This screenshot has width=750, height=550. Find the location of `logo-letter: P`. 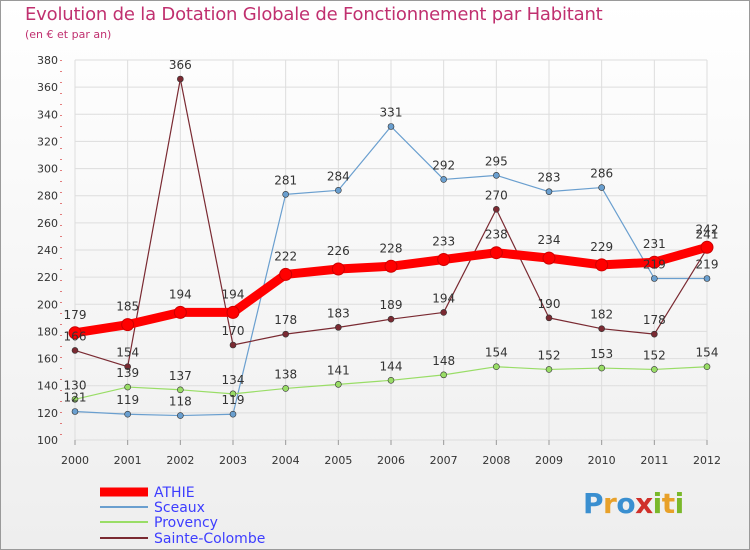

logo-letter: P is located at coordinates (593, 503).